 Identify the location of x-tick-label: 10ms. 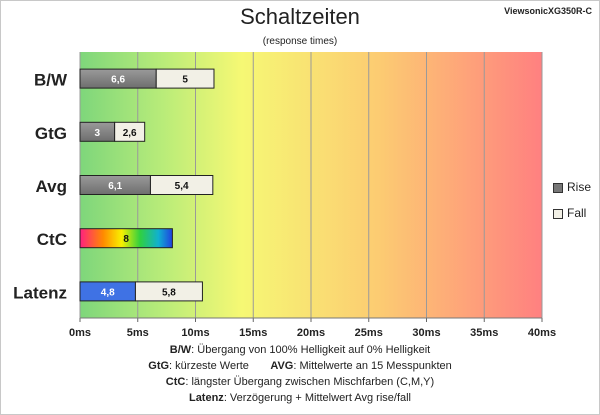
(195, 333).